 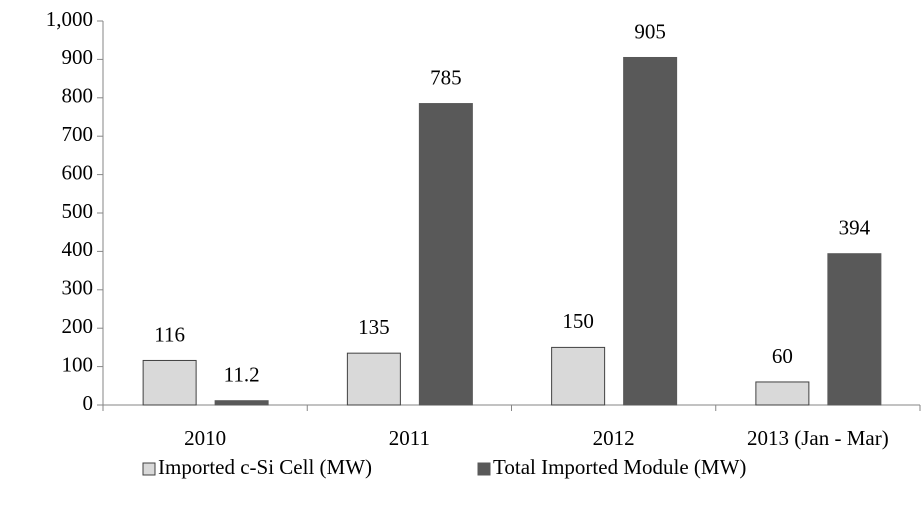 I want to click on y-tick-label: 100, so click(x=78, y=364).